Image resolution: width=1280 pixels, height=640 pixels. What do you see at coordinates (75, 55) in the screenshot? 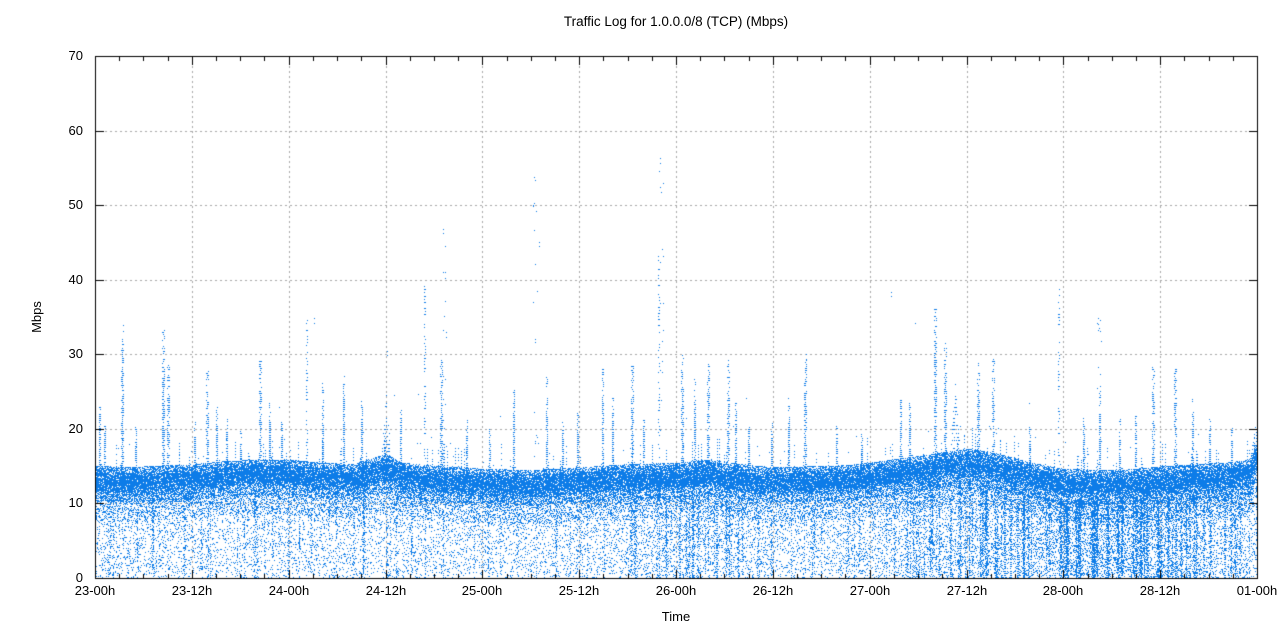
I see `y-tick-label: 70` at bounding box center [75, 55].